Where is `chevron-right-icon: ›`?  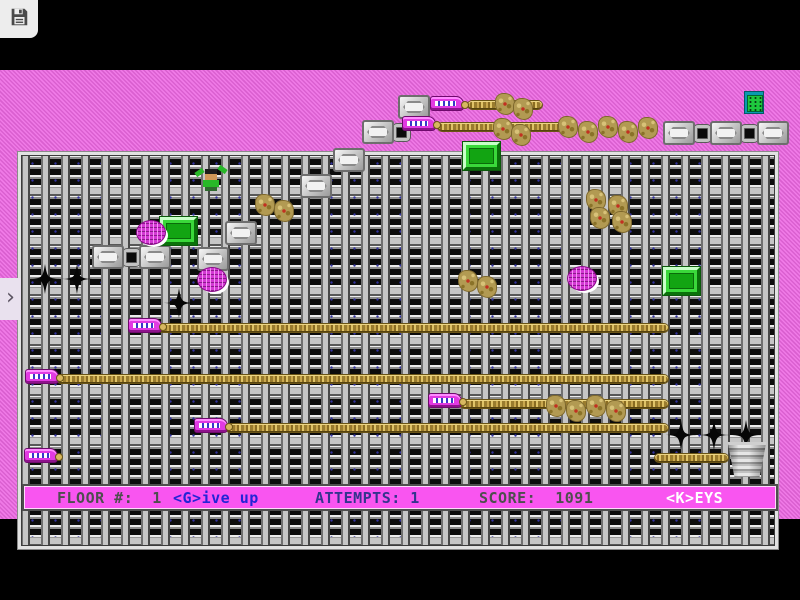 chevron-right-icon: › is located at coordinates (10, 297).